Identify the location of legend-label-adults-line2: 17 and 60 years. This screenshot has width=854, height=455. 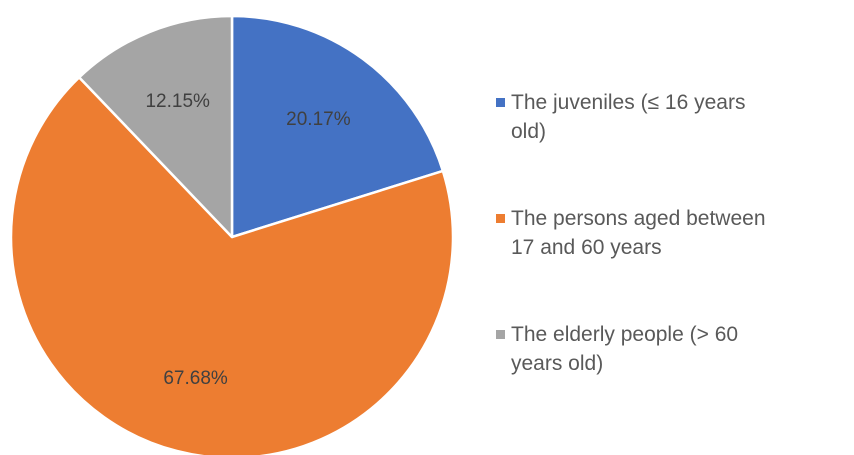
(586, 247).